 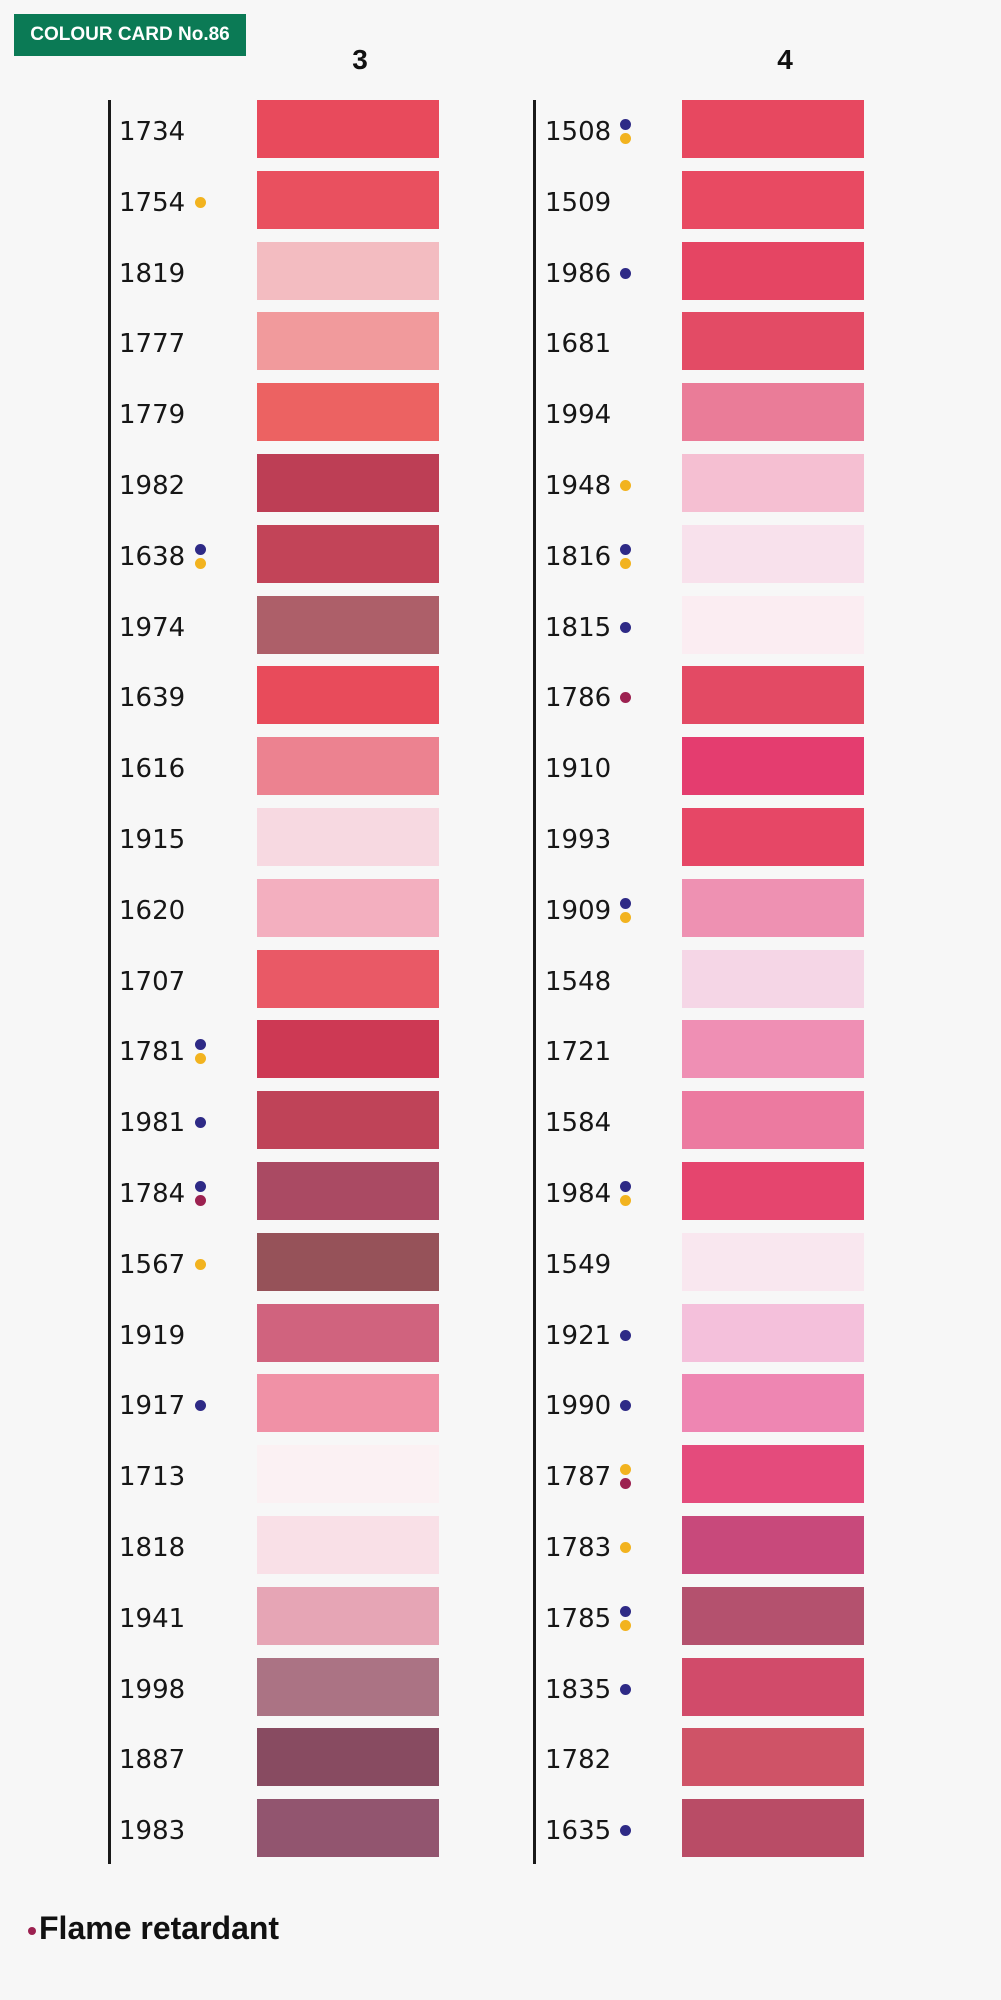 I want to click on colour-code: 1786, so click(x=578, y=698).